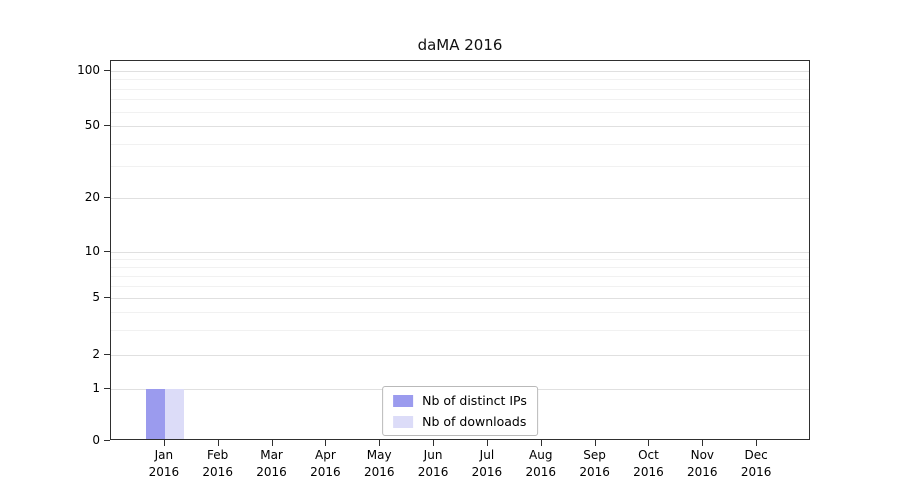 The width and height of the screenshot is (900, 500). Describe the element at coordinates (164, 463) in the screenshot. I see `x-tick-label: Jan 2016` at that location.